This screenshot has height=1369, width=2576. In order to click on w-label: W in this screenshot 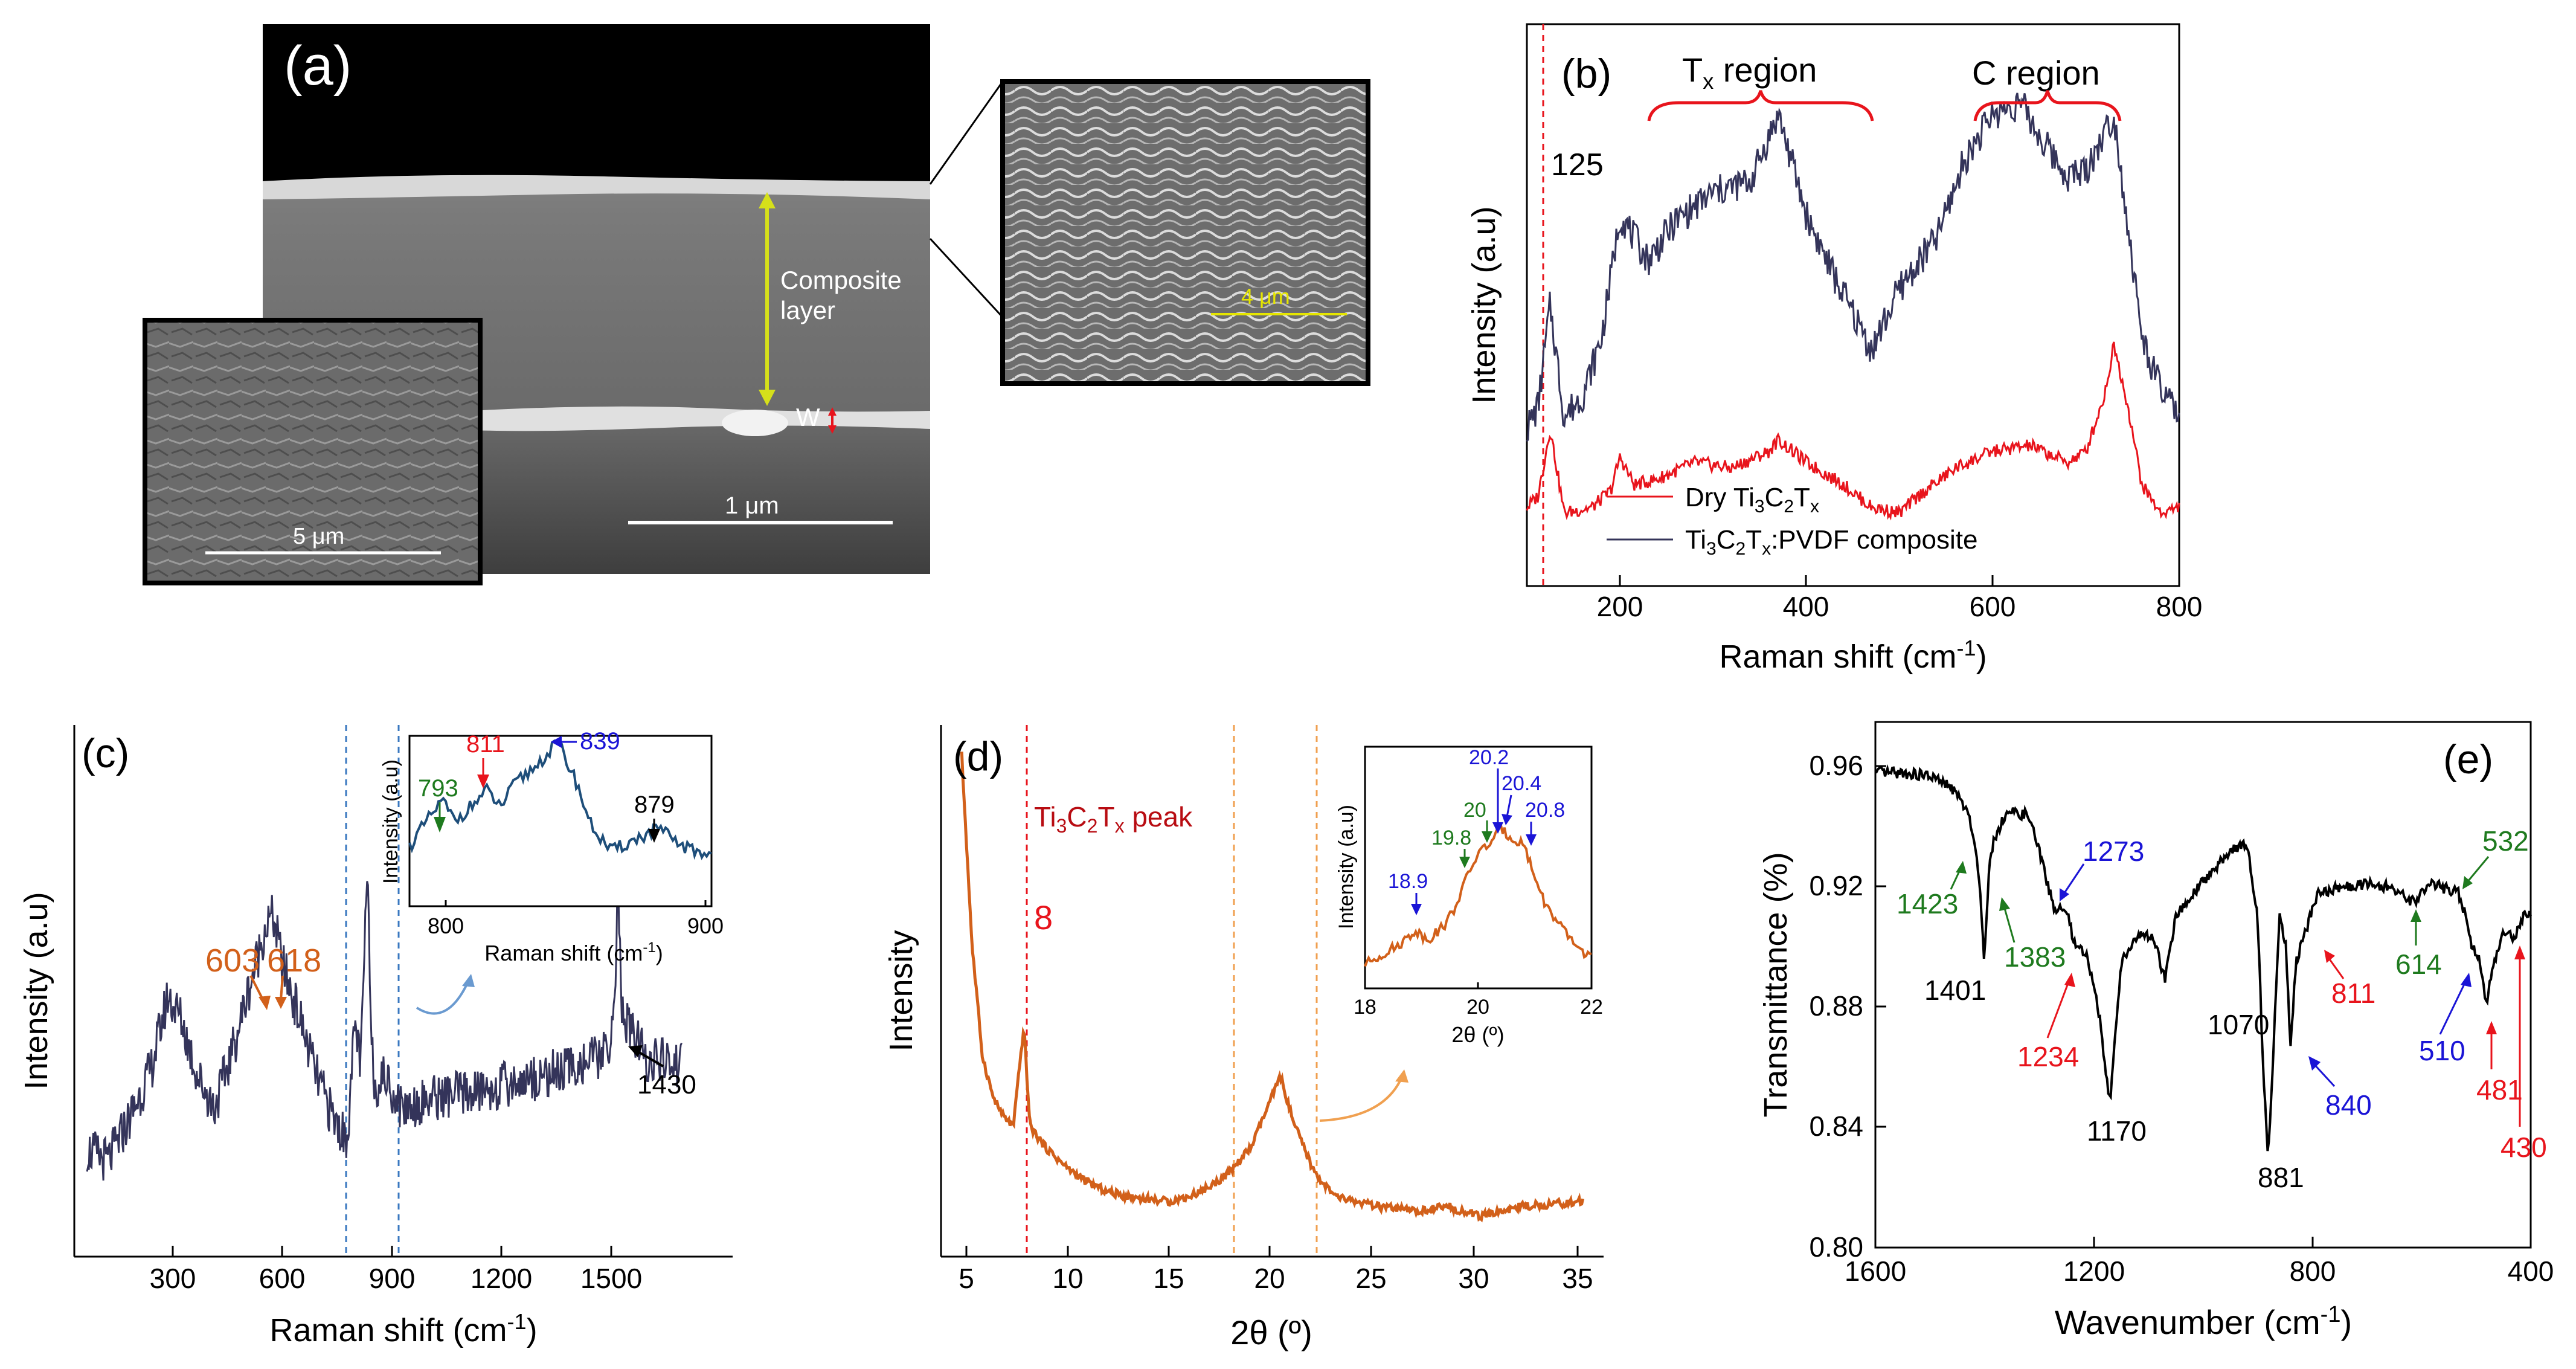, I will do `click(808, 417)`.